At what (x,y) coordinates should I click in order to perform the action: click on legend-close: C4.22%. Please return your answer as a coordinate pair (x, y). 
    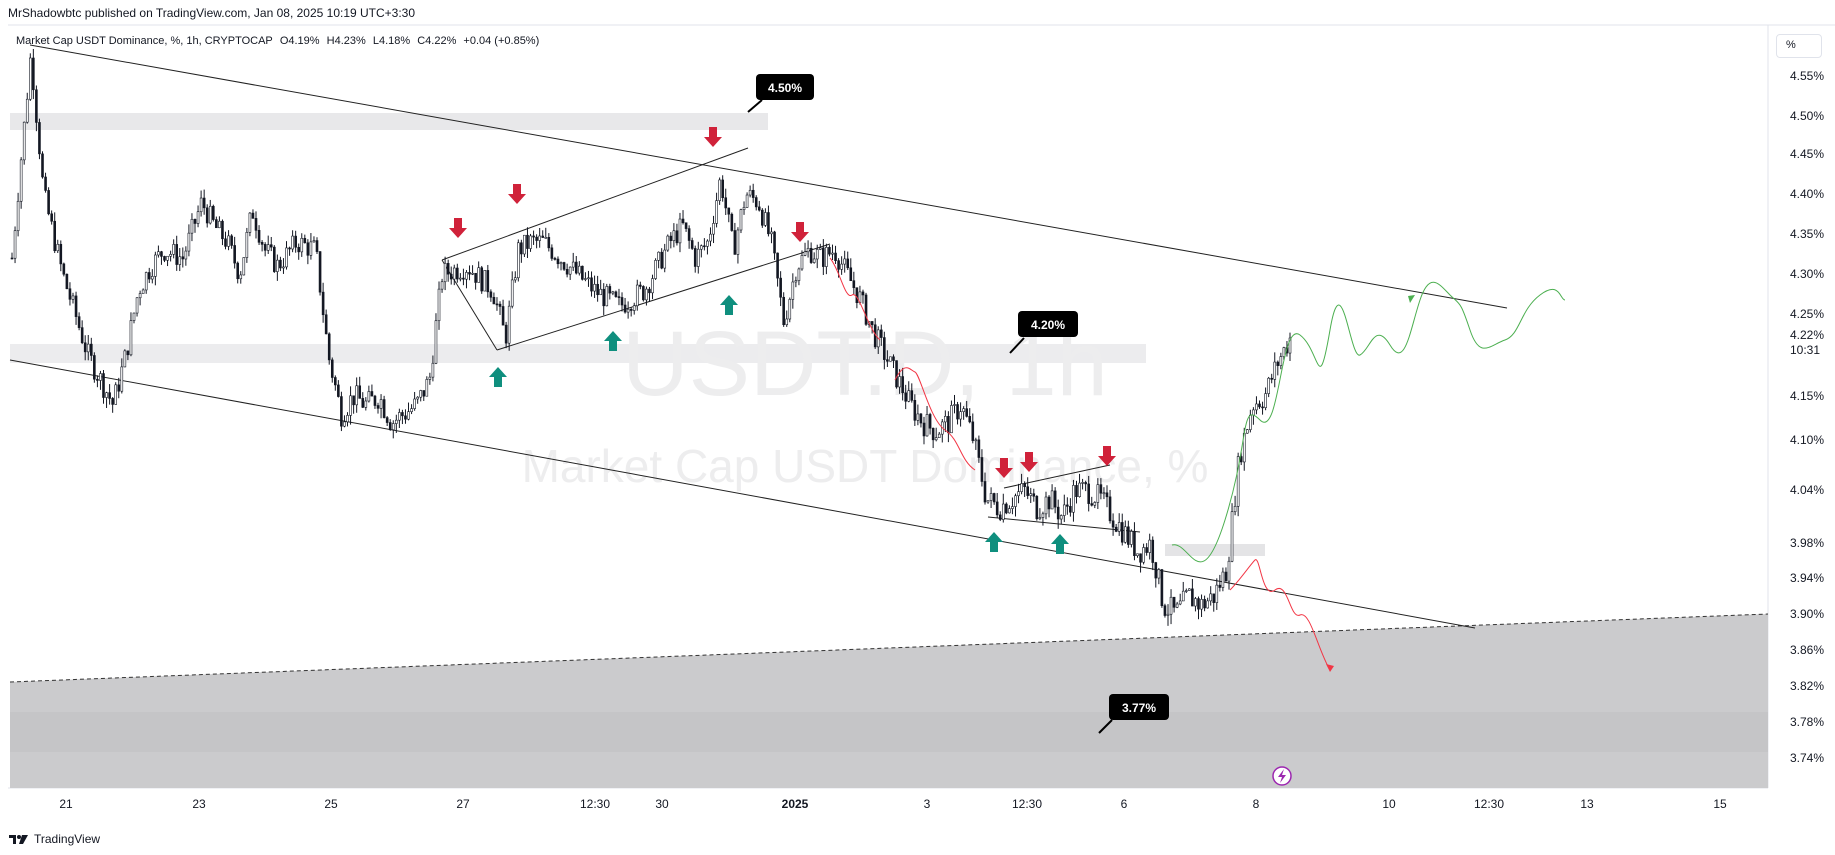
    Looking at the image, I should click on (437, 41).